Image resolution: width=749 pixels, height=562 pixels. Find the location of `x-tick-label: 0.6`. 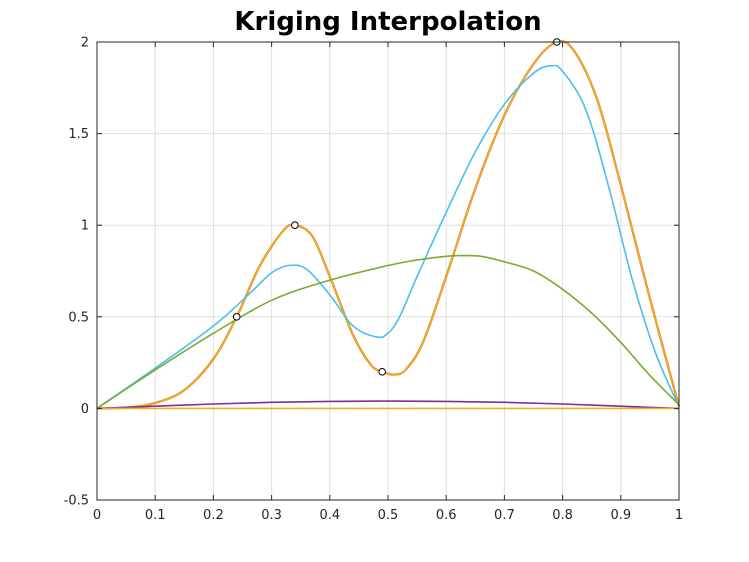

x-tick-label: 0.6 is located at coordinates (446, 515).